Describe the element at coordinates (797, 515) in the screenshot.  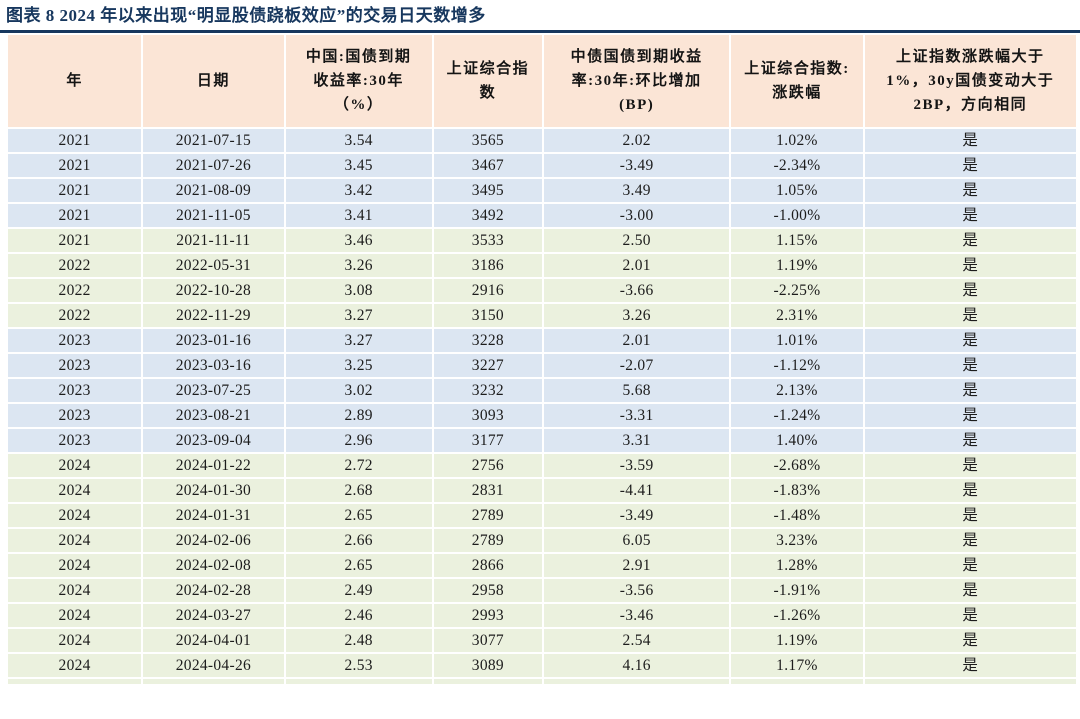
I see `table-cell: -1.48%` at that location.